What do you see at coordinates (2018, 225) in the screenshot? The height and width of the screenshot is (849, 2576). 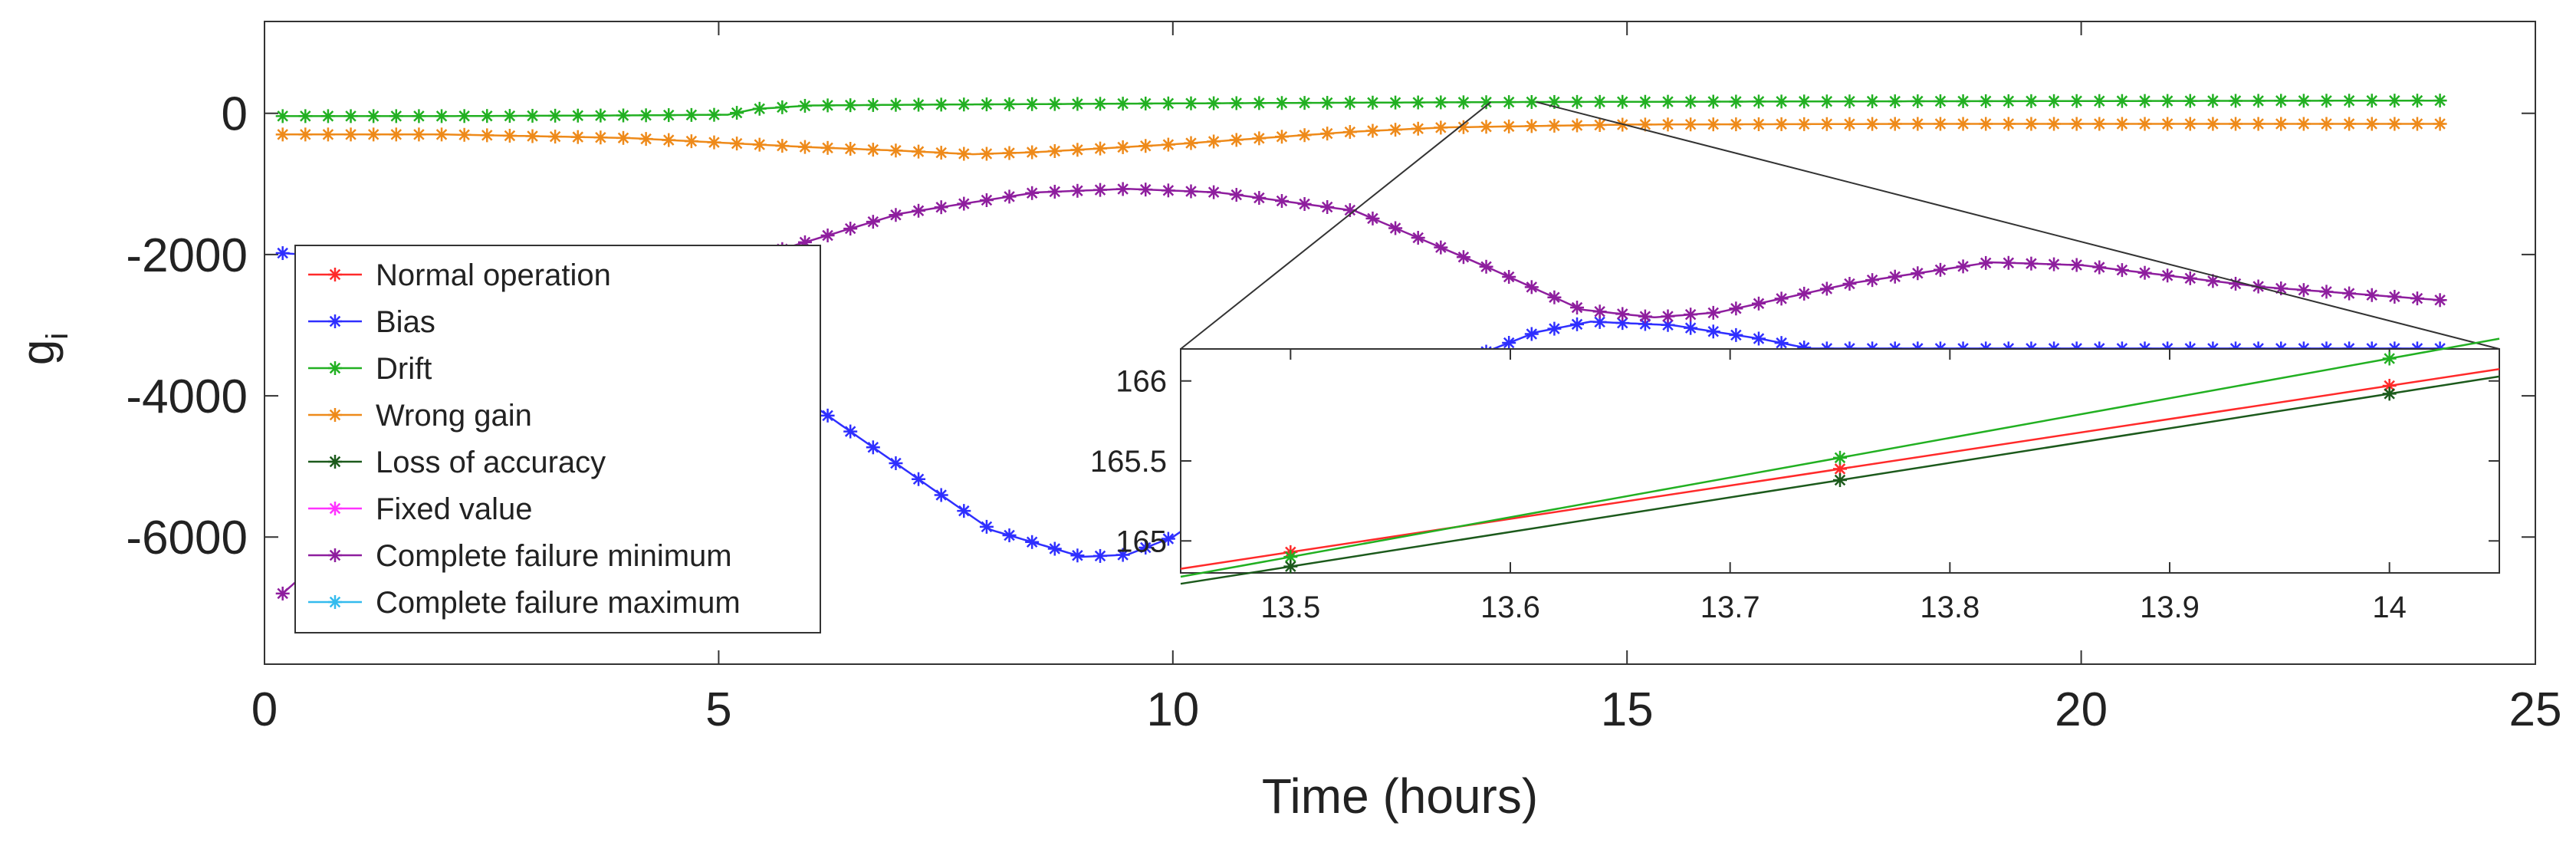 I see `zoom-line-right` at bounding box center [2018, 225].